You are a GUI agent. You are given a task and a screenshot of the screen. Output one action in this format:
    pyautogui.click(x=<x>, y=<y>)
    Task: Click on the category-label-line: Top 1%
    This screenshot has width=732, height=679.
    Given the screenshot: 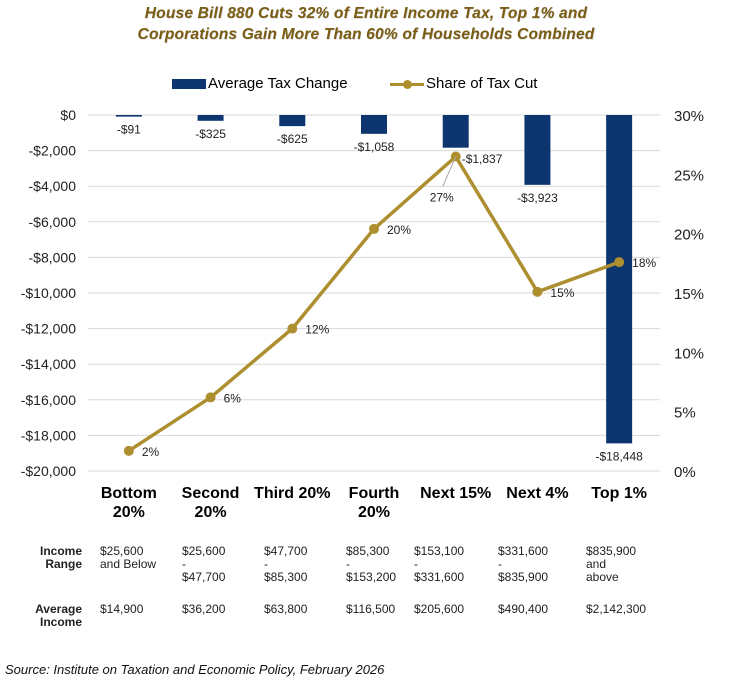 What is the action you would take?
    pyautogui.click(x=619, y=493)
    